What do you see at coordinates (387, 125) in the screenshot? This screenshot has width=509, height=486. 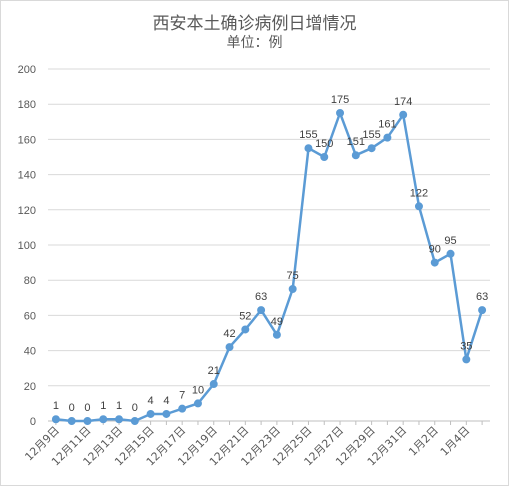 I see `data-label: 161` at bounding box center [387, 125].